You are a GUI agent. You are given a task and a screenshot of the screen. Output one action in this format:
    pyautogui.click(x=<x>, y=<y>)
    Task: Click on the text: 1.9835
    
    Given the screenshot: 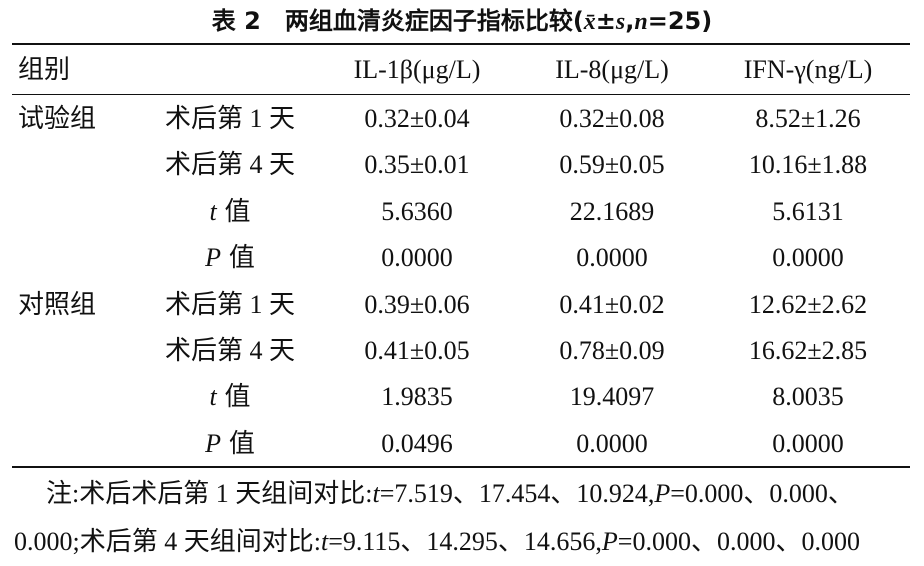 What is the action you would take?
    pyautogui.click(x=417, y=397)
    